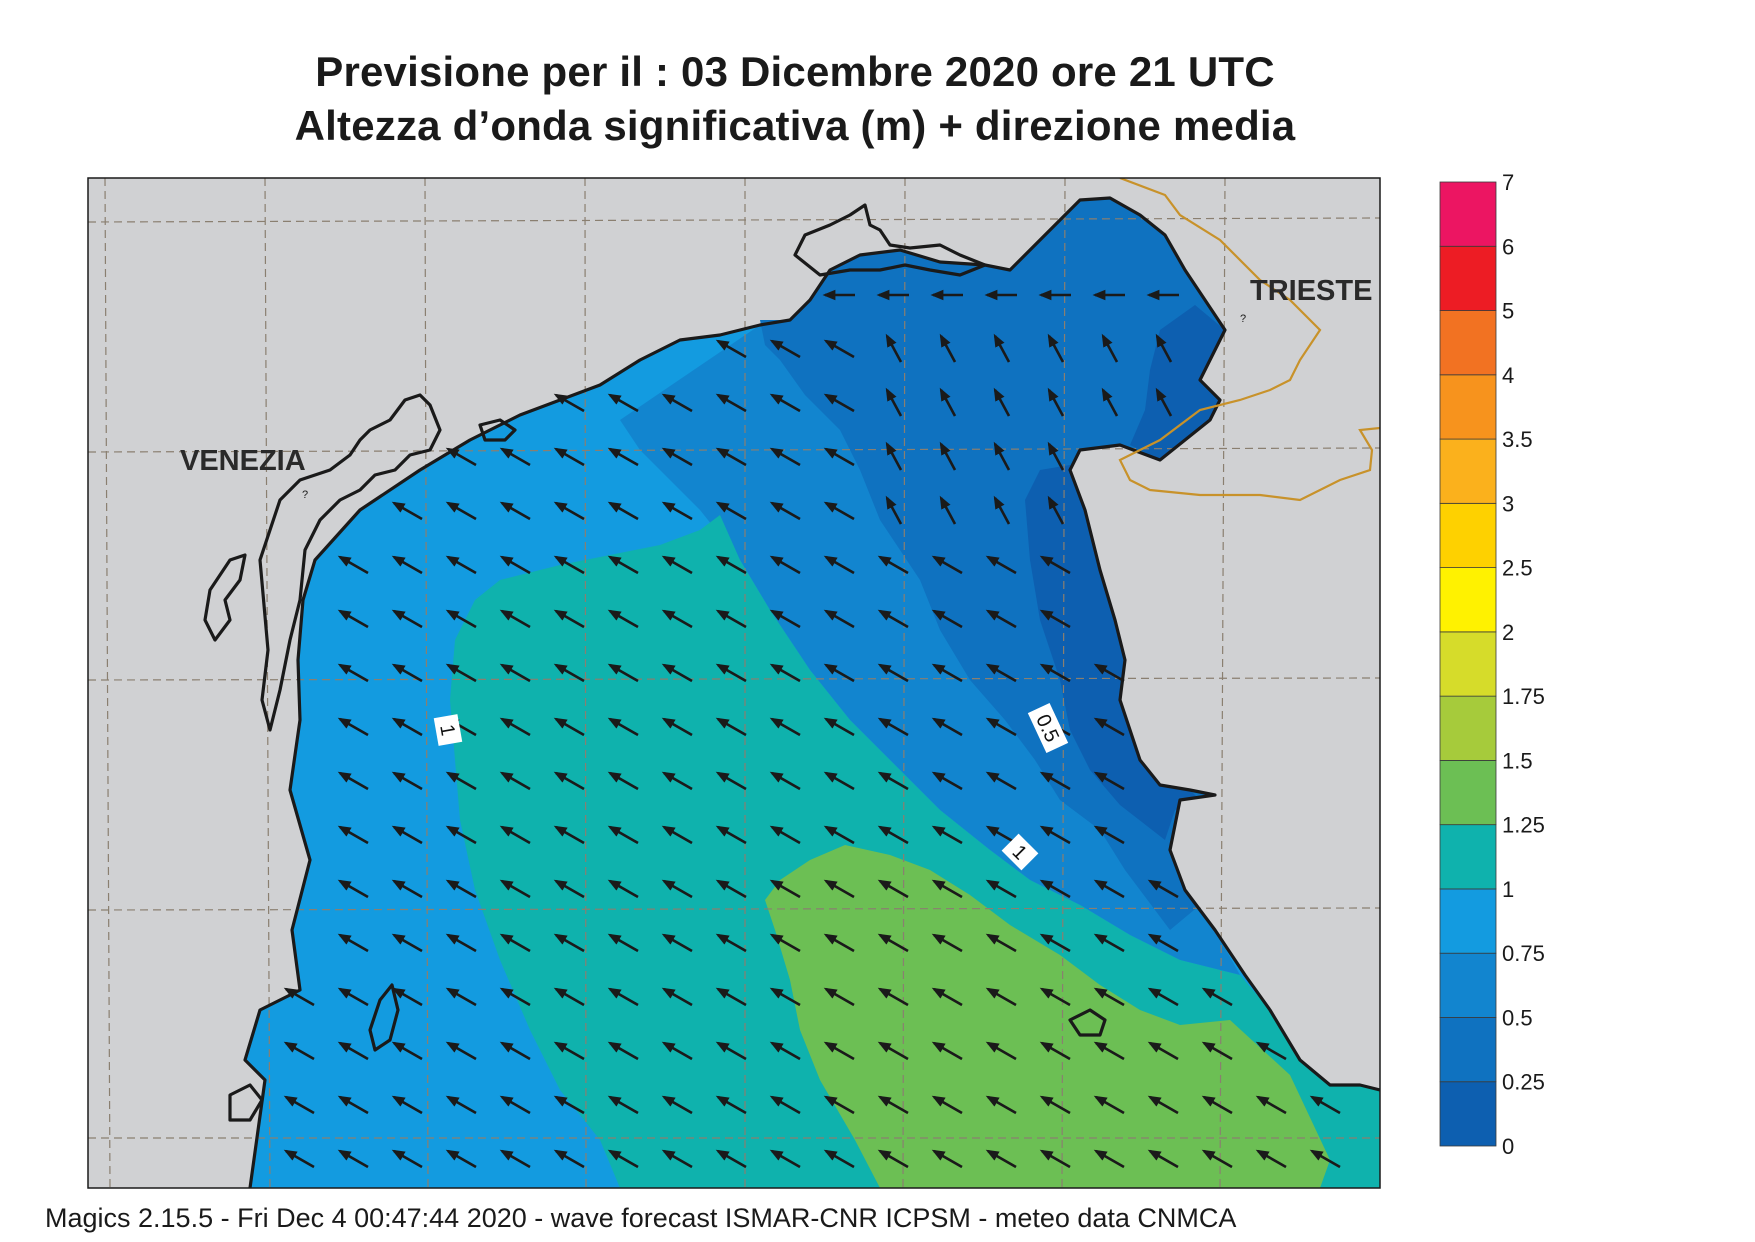  I want to click on national-border, so click(1249, 340).